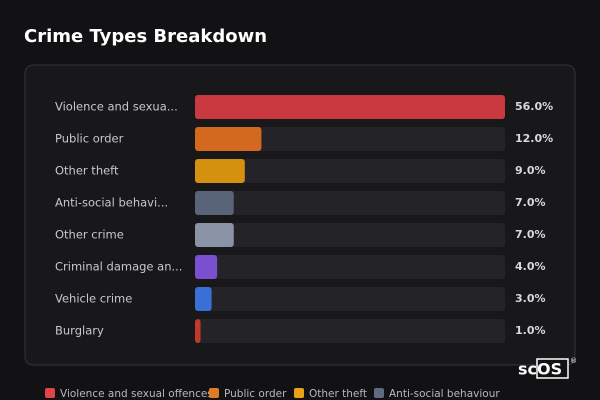 Image resolution: width=600 pixels, height=400 pixels. What do you see at coordinates (79, 331) in the screenshot?
I see `category-label: Burglary` at bounding box center [79, 331].